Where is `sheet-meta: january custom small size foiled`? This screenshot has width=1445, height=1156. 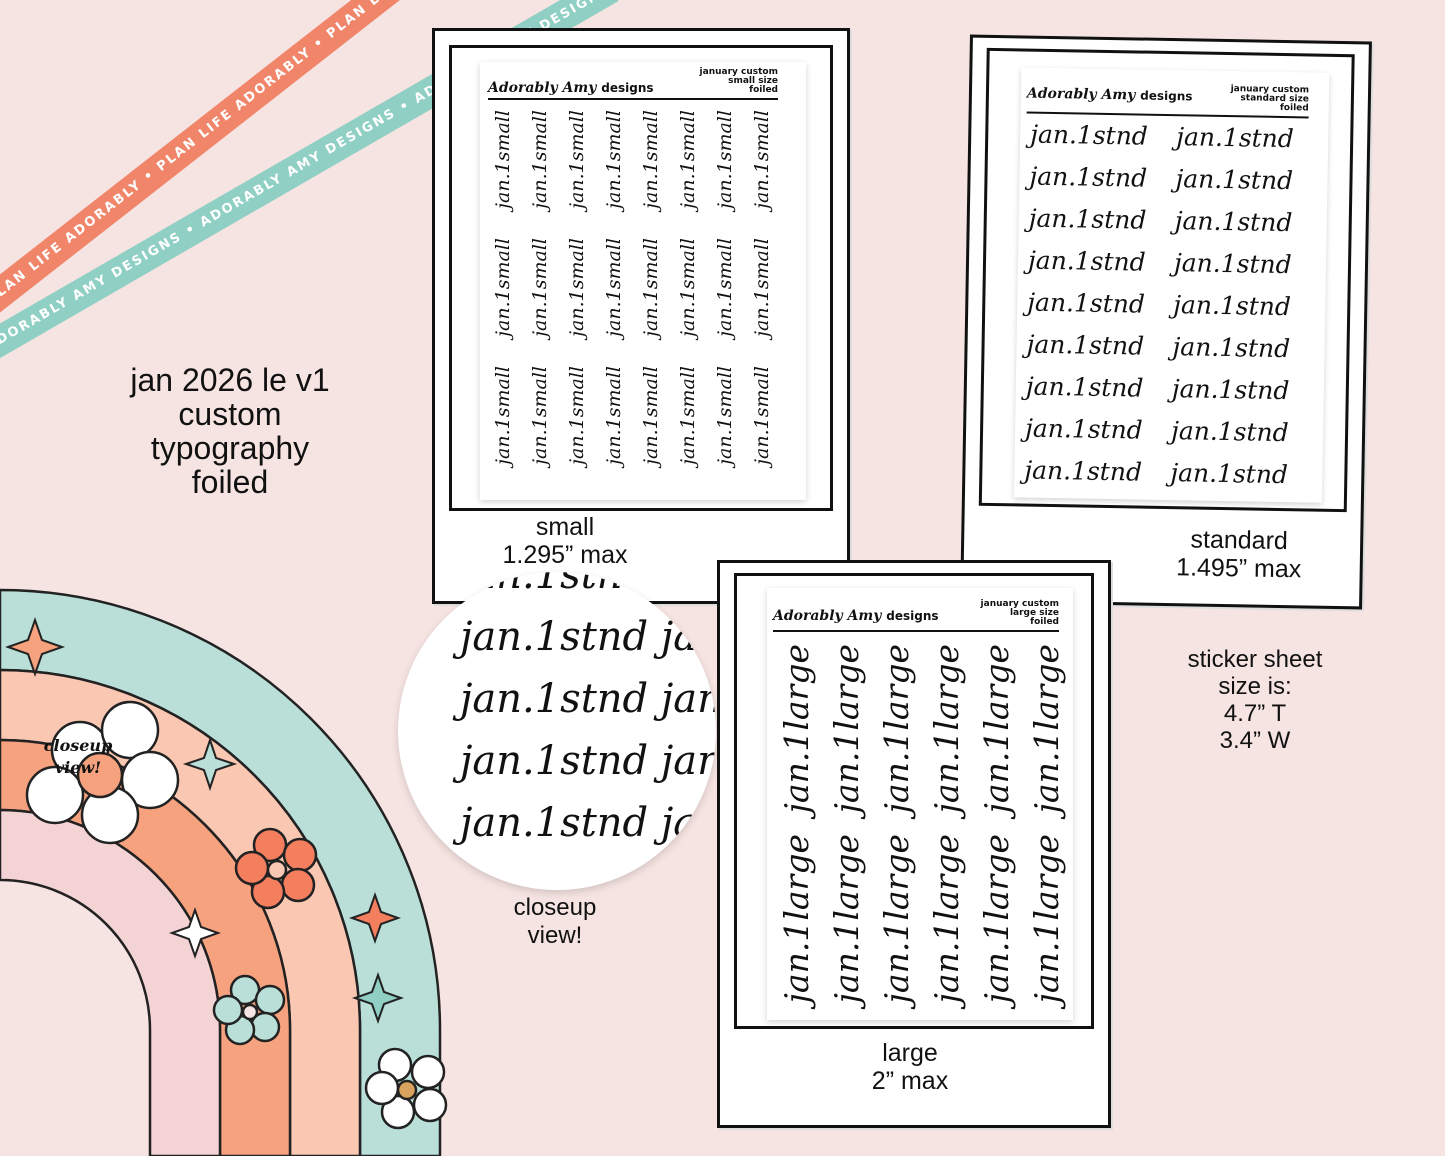 sheet-meta: january custom small size foiled is located at coordinates (738, 81).